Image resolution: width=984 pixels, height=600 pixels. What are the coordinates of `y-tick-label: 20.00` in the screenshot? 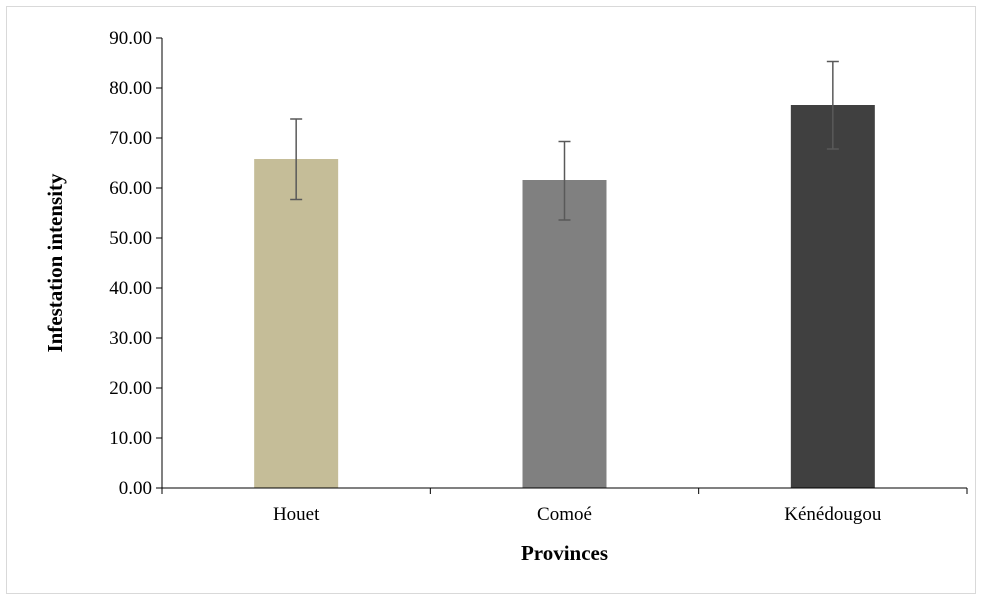 It's located at (130, 388).